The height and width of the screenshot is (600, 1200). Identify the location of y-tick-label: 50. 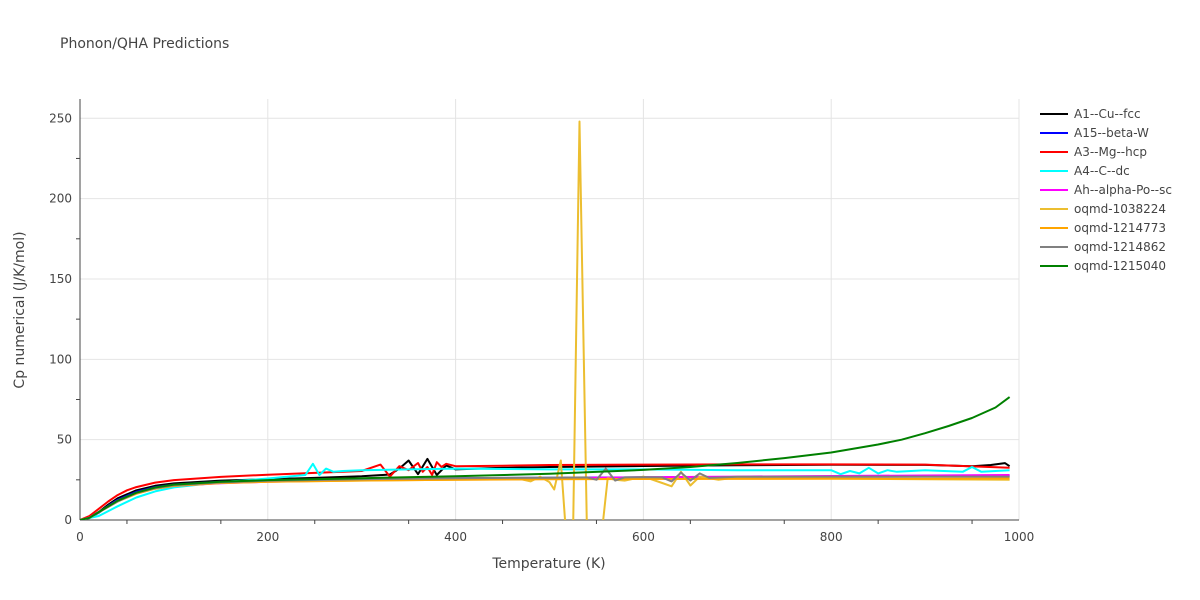
(64, 440).